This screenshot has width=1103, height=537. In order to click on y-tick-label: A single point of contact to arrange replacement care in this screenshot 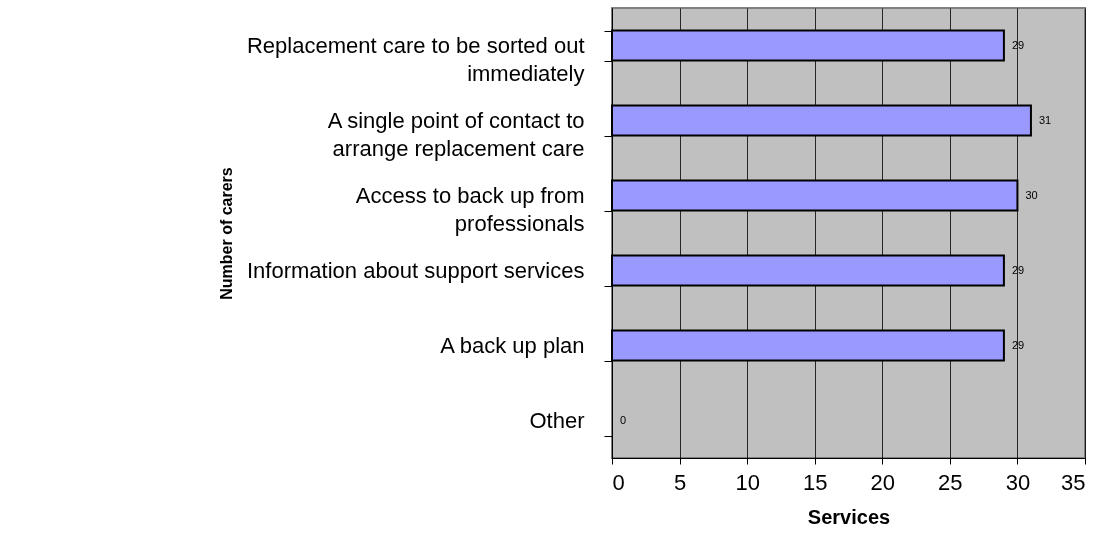, I will do `click(456, 134)`.